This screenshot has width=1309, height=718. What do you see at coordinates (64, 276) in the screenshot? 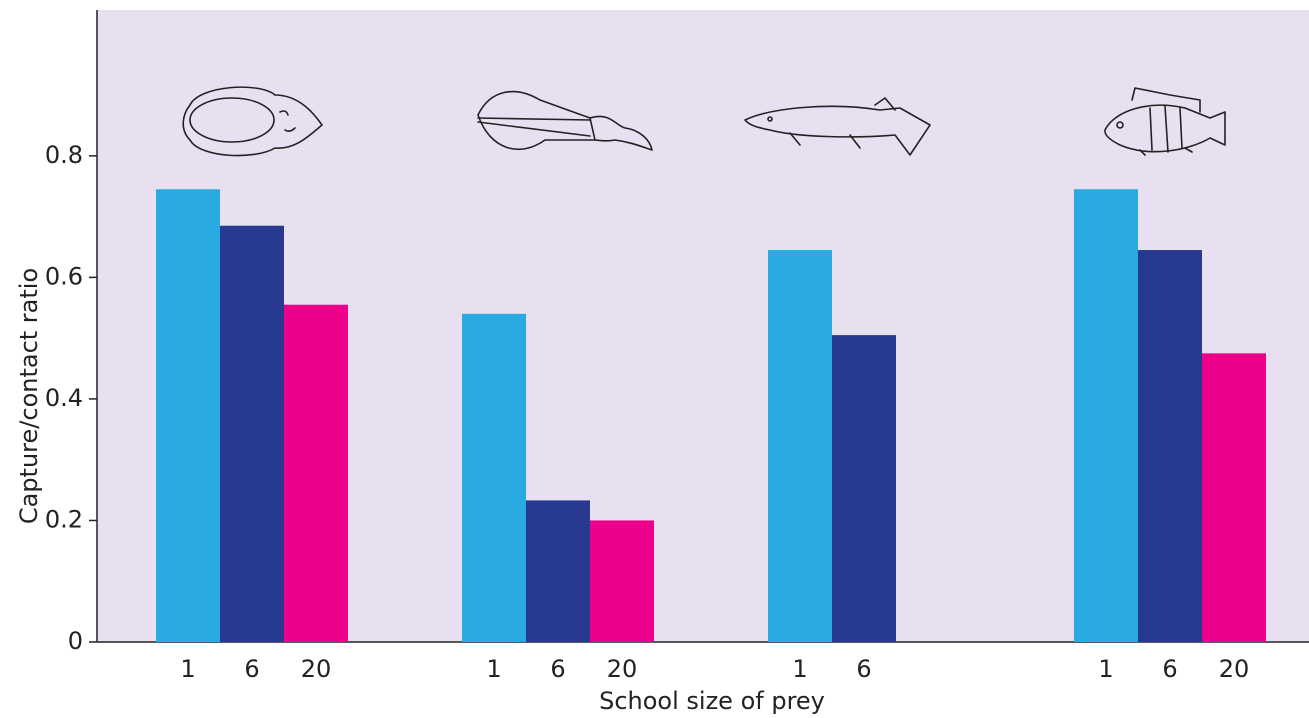
I see `y-tick-label: 0.6` at bounding box center [64, 276].